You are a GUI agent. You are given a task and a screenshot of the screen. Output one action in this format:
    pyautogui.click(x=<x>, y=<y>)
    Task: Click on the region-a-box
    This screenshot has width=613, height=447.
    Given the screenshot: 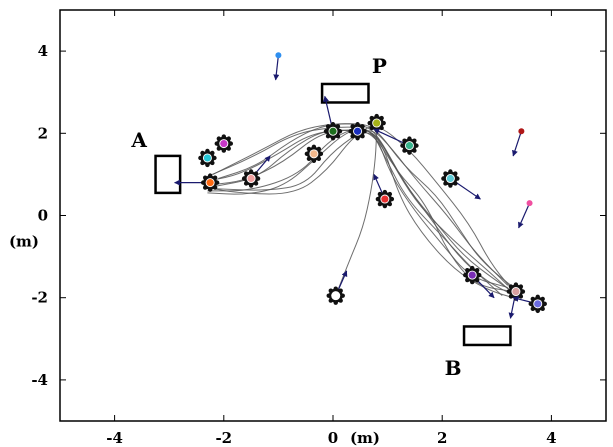 What is the action you would take?
    pyautogui.click(x=168, y=174)
    